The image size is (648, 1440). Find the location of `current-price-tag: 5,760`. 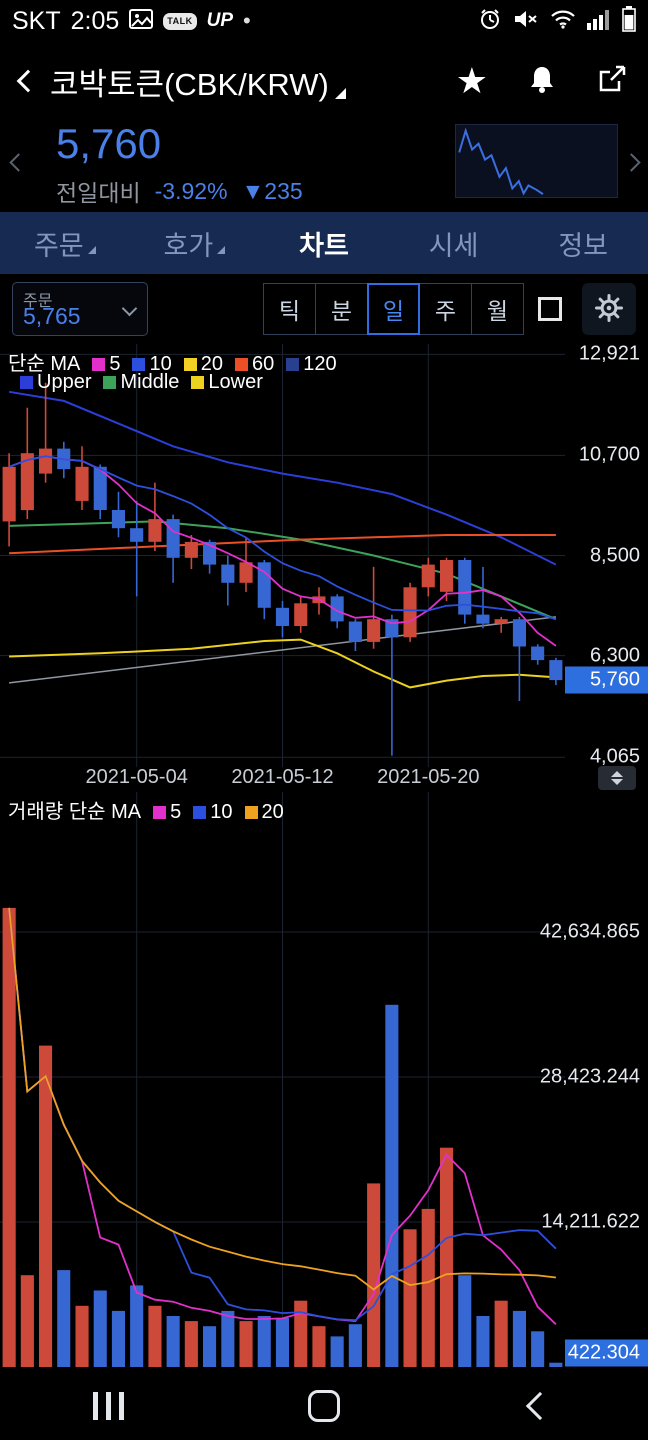

current-price-tag: 5,760 is located at coordinates (606, 680).